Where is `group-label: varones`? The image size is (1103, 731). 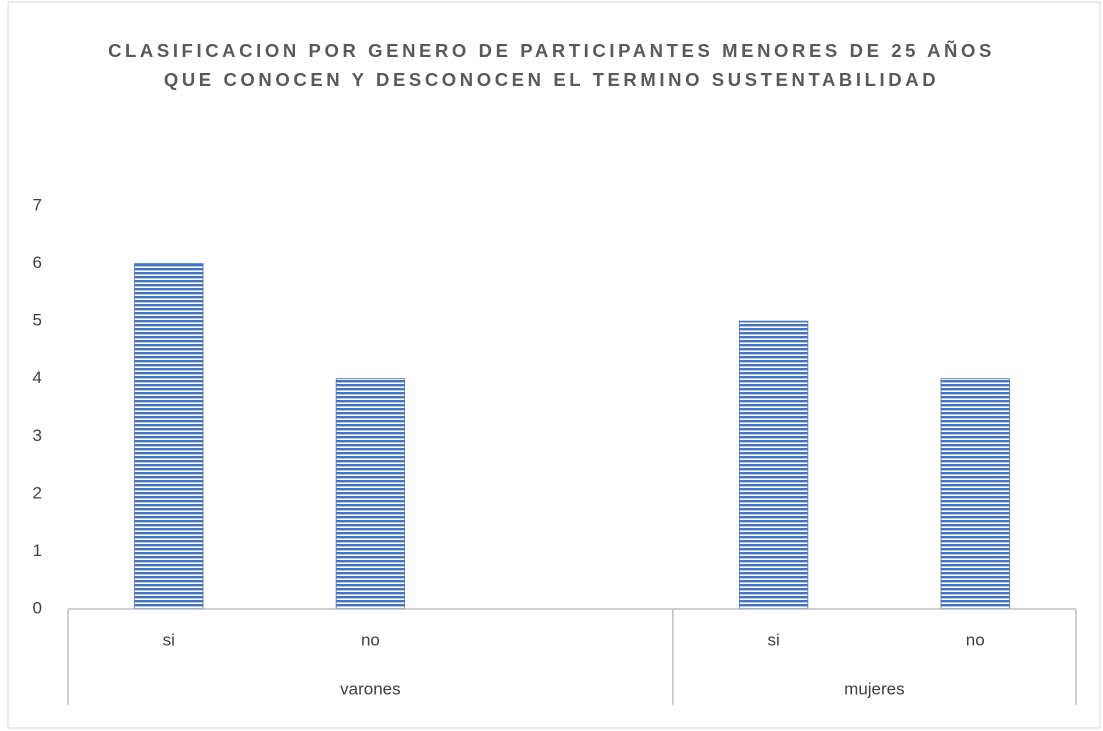 group-label: varones is located at coordinates (370, 688).